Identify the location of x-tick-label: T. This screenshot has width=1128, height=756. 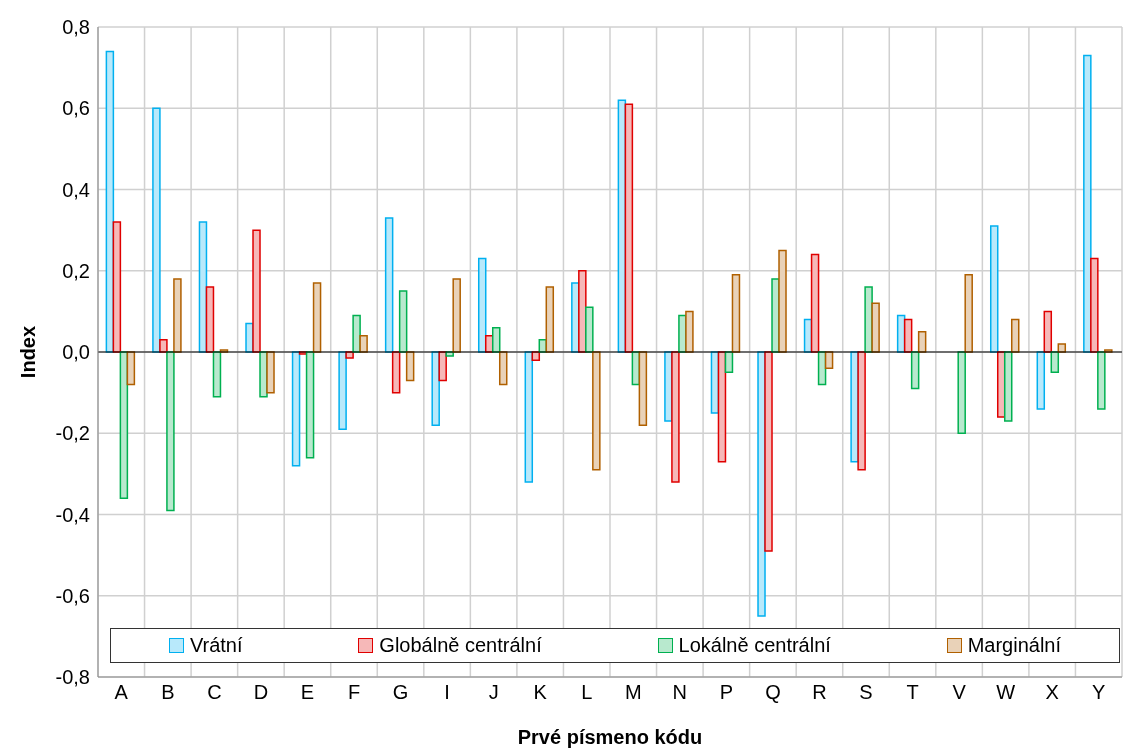
(912, 692).